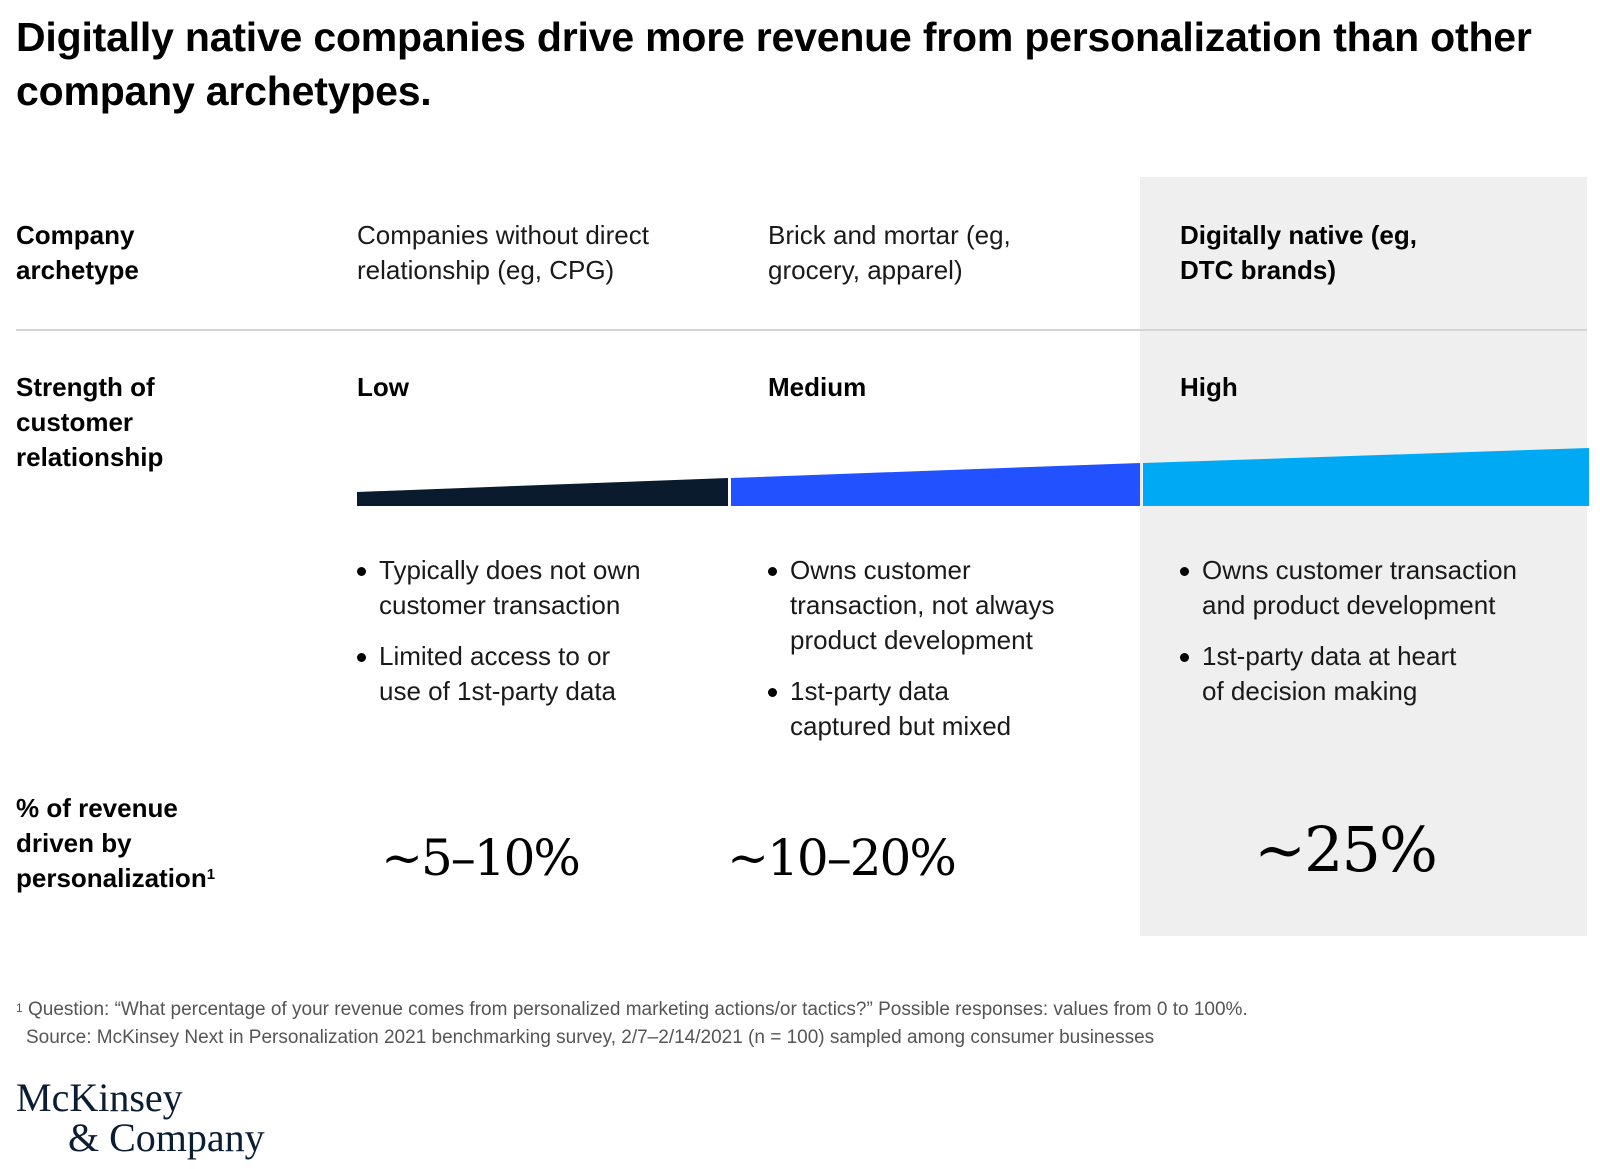  I want to click on strength-bar-medium, so click(935, 484).